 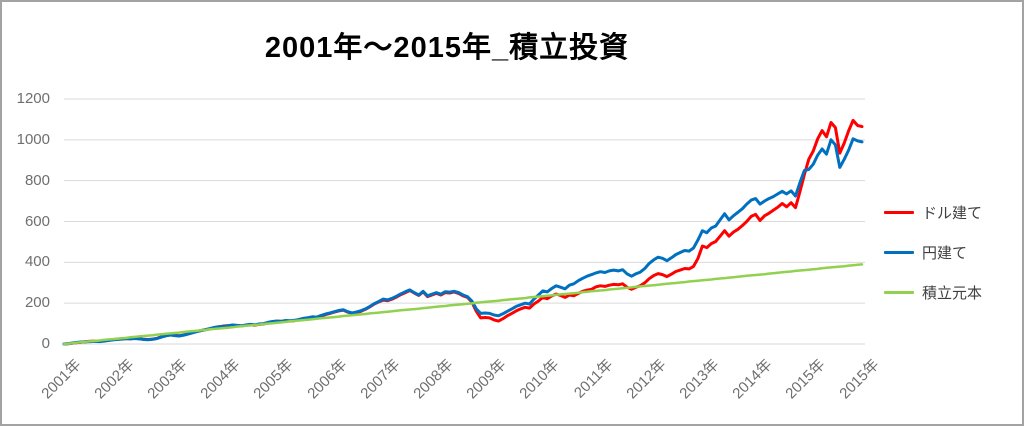 What do you see at coordinates (952, 213) in the screenshot?
I see `legend-label-dollar: ドル建て` at bounding box center [952, 213].